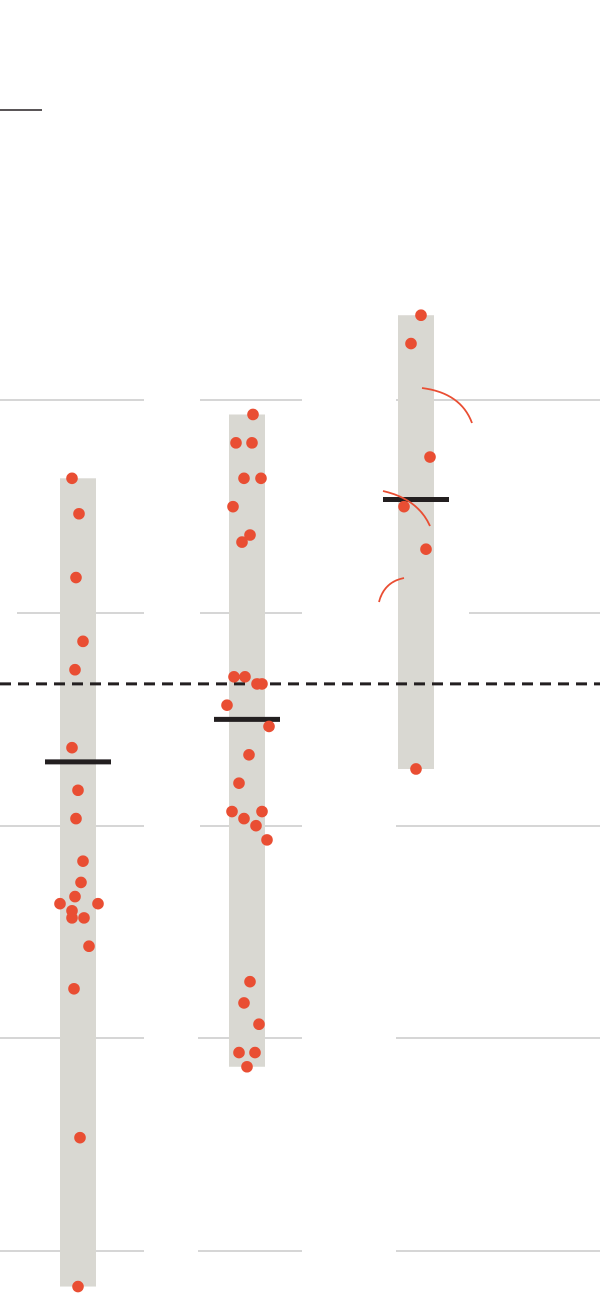 This screenshot has height=1308, width=600. I want to click on callout-lines, so click(425, 495).